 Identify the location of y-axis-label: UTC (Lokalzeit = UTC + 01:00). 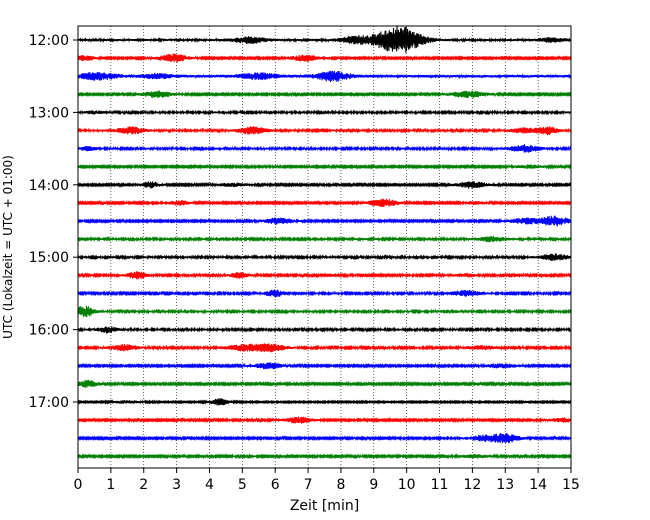
(8, 247).